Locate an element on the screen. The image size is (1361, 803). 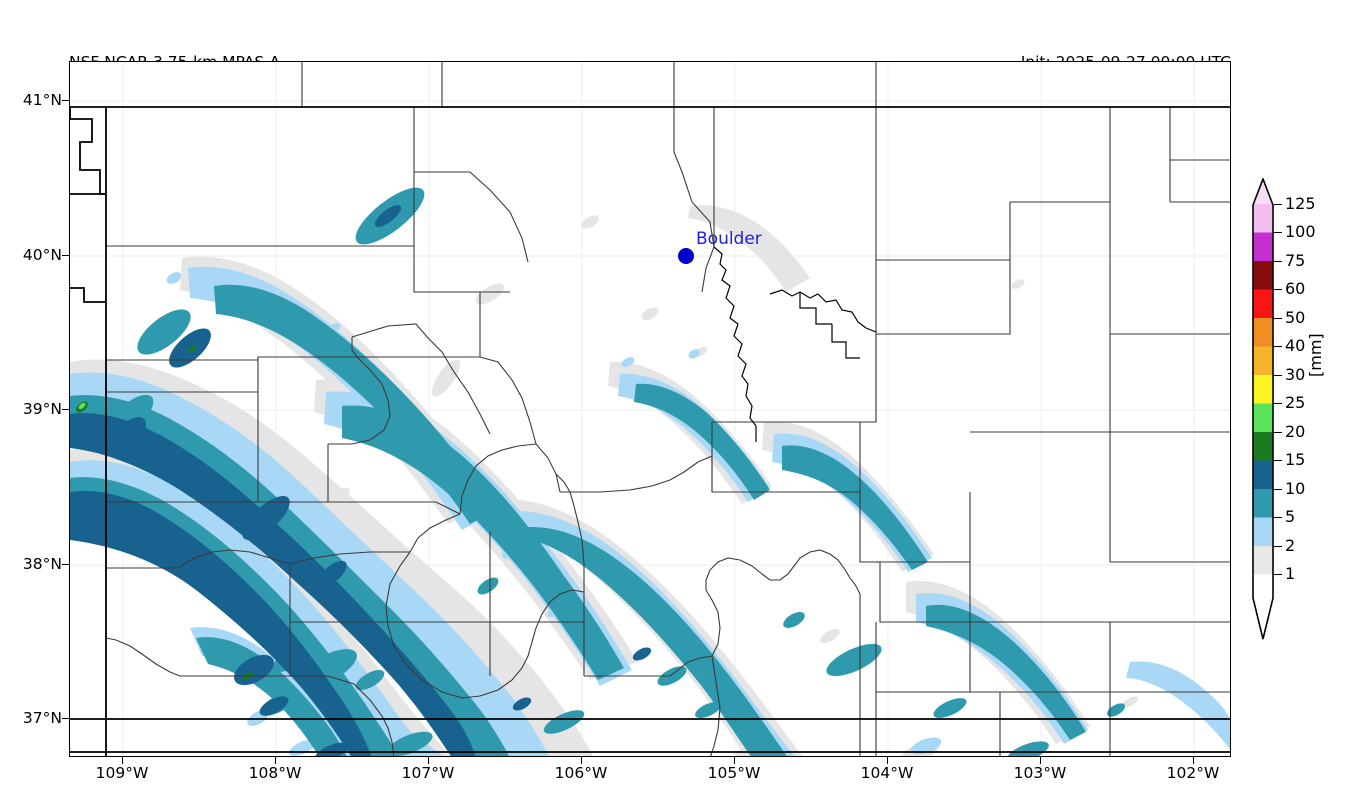
cbtick-label-30: 30 is located at coordinates (1295, 374).